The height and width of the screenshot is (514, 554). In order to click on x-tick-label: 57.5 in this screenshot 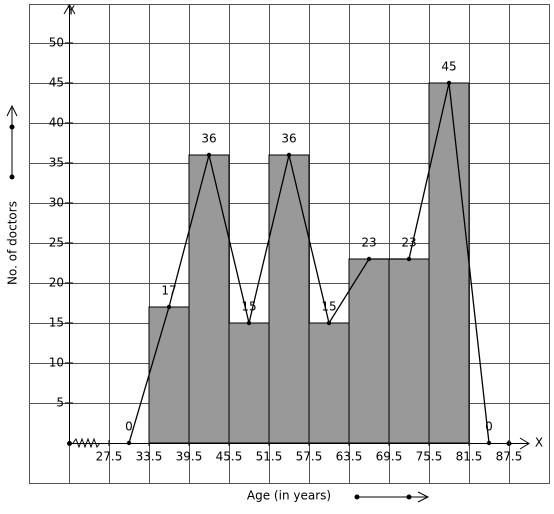, I will do `click(309, 457)`.